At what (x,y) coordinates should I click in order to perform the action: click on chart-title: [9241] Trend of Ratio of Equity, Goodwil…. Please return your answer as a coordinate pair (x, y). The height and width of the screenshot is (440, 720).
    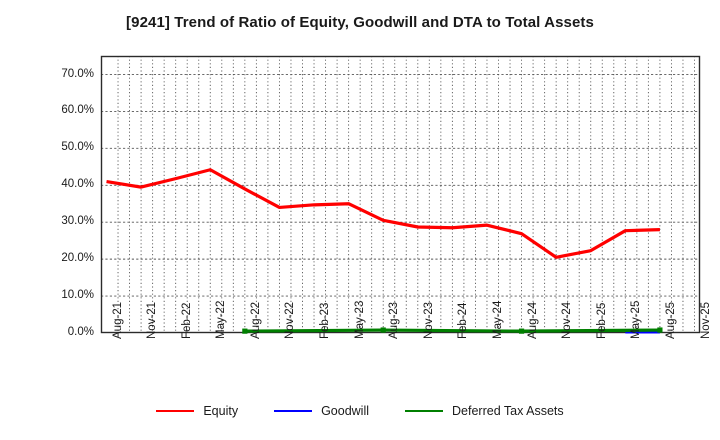
    Looking at the image, I should click on (360, 22).